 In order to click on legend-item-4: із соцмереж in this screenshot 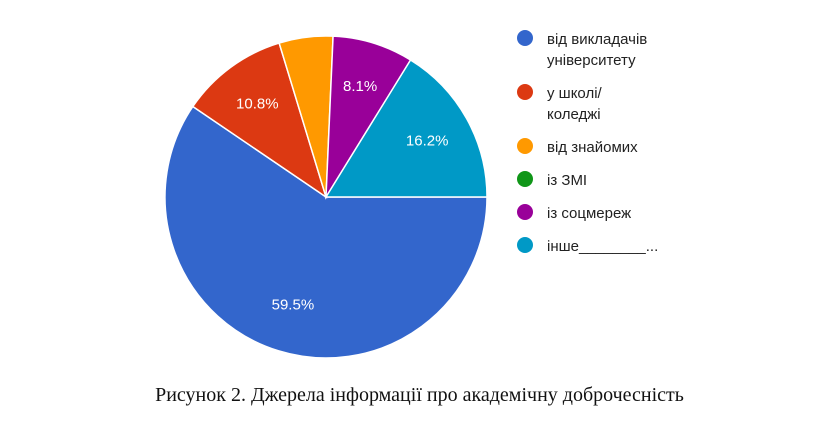, I will do `click(574, 213)`.